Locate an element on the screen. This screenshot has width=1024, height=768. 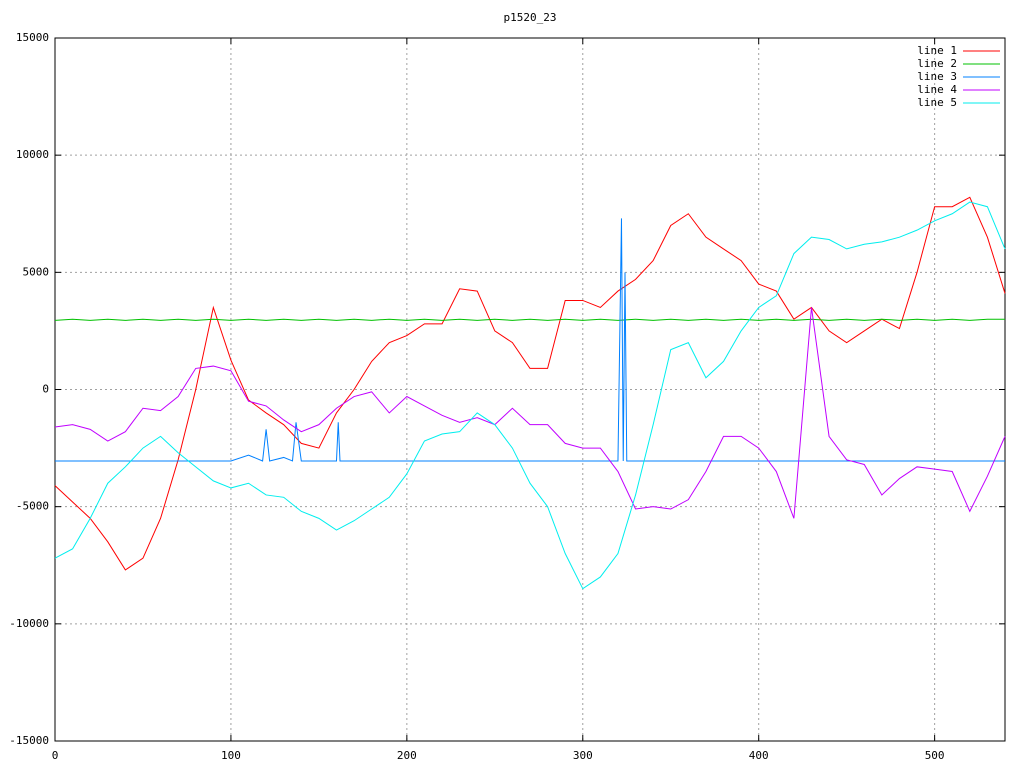
legend-label: line 1 is located at coordinates (937, 50).